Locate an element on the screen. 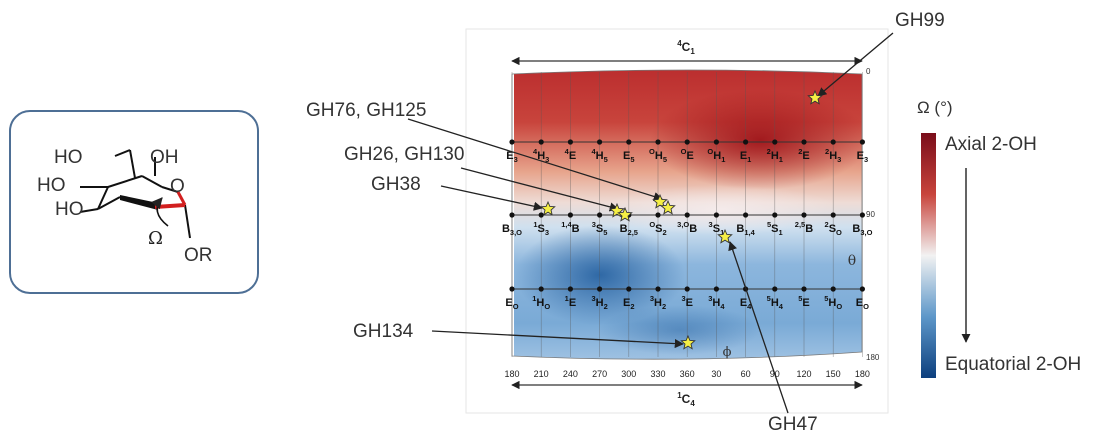 The height and width of the screenshot is (444, 1105). molecule-frame is located at coordinates (134, 202).